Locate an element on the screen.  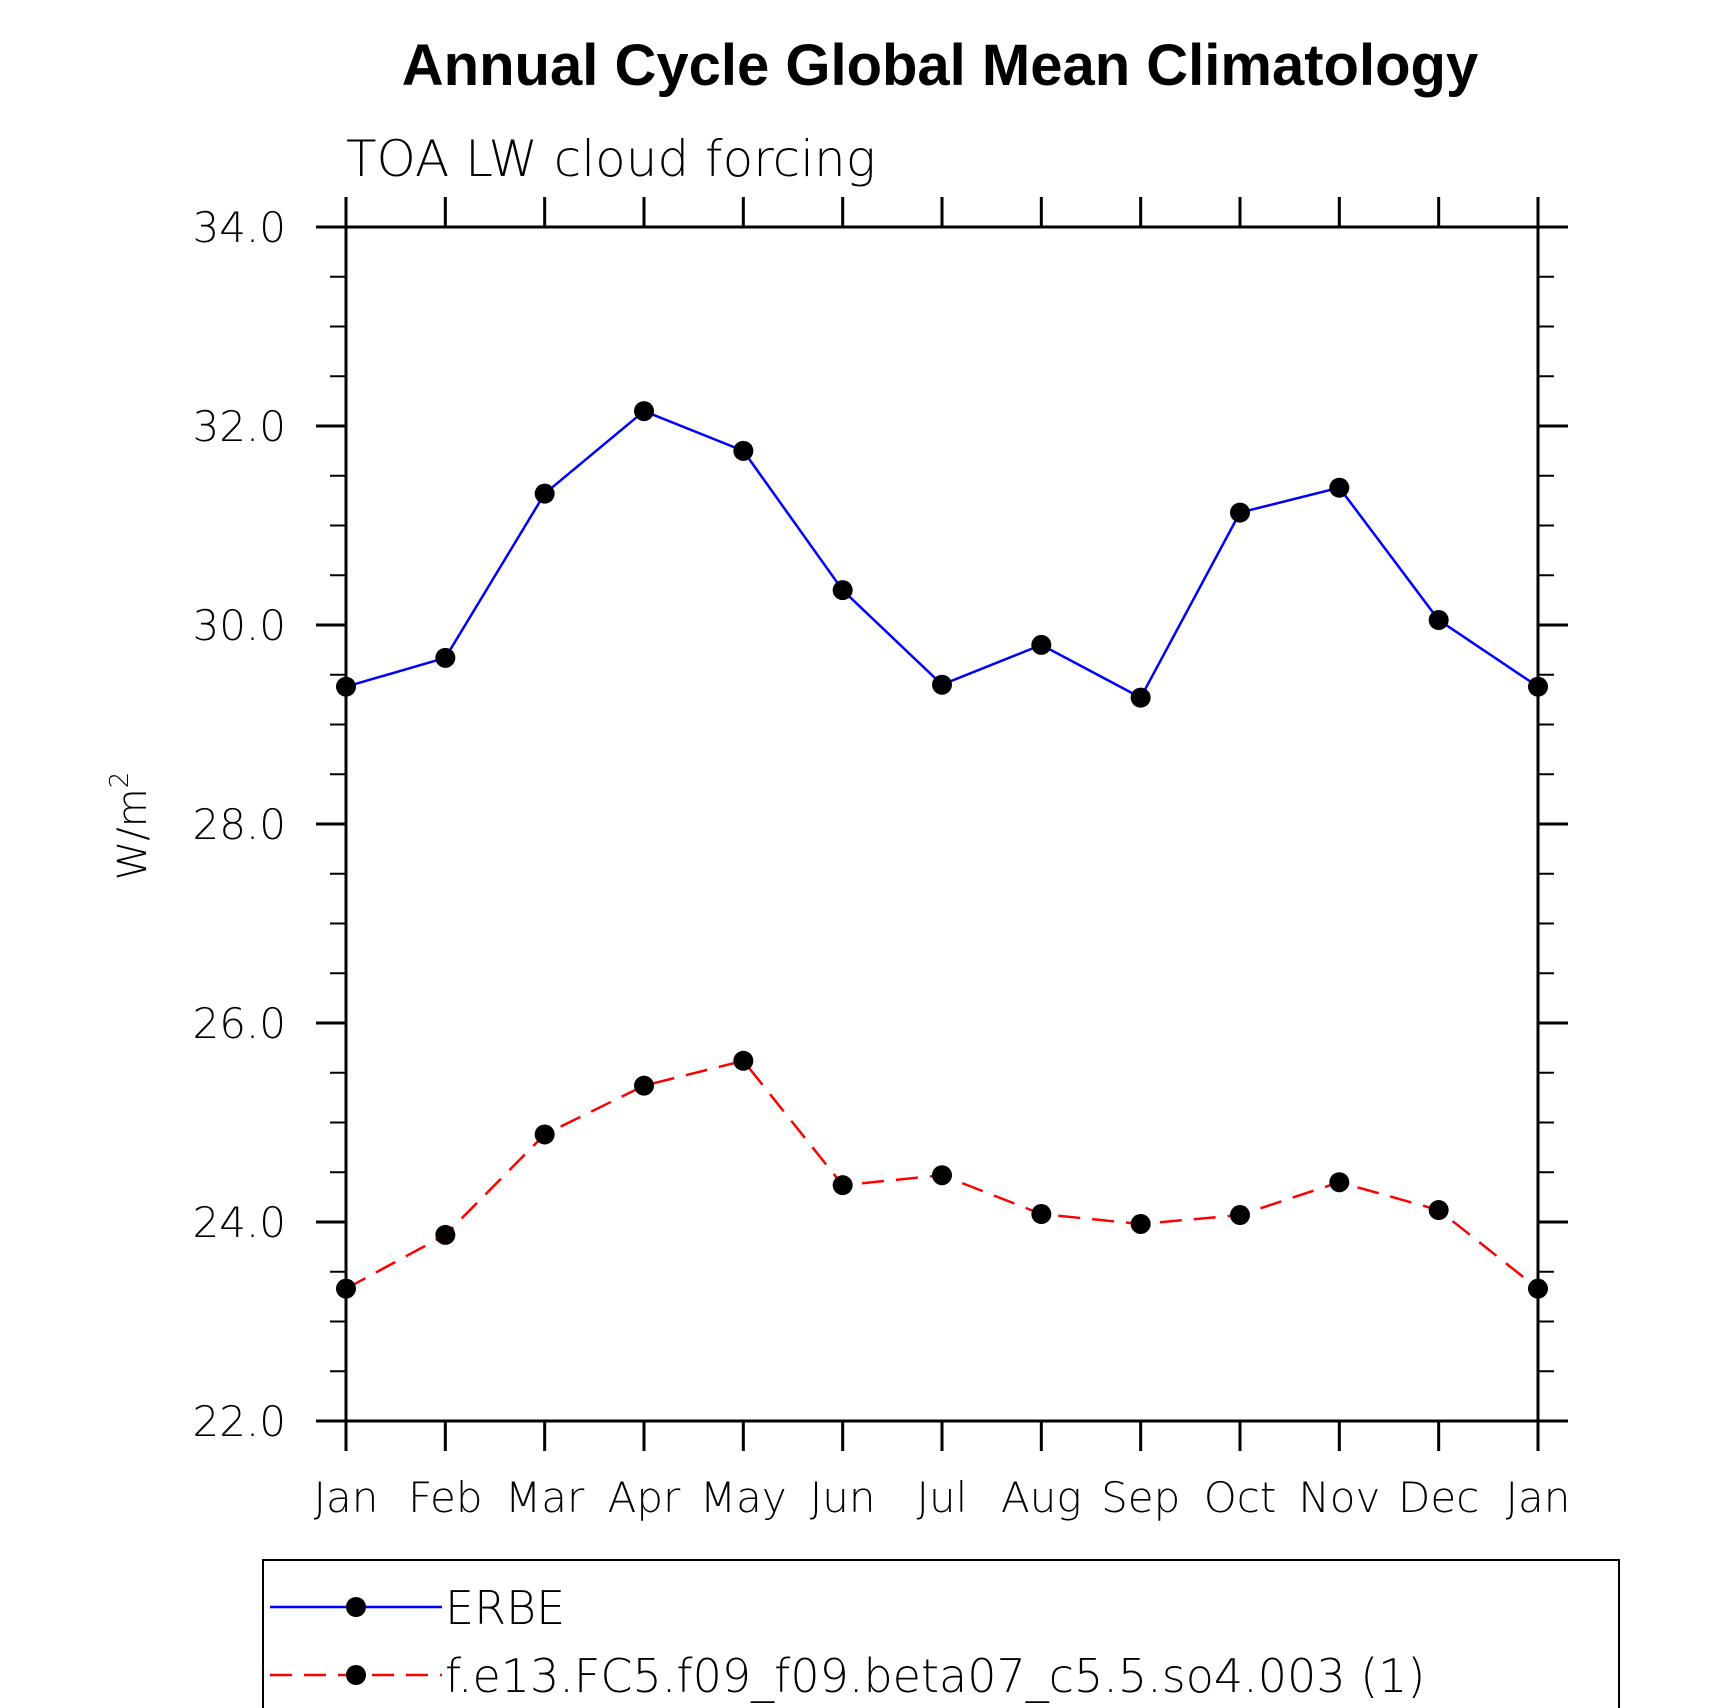
y-tick-label: 30.0 is located at coordinates (239, 625).